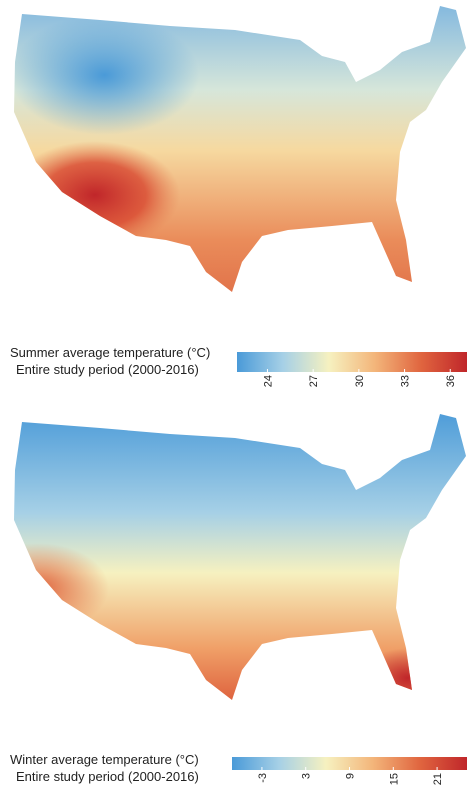 The image size is (474, 796). What do you see at coordinates (268, 381) in the screenshot?
I see `tick-label: 24` at bounding box center [268, 381].